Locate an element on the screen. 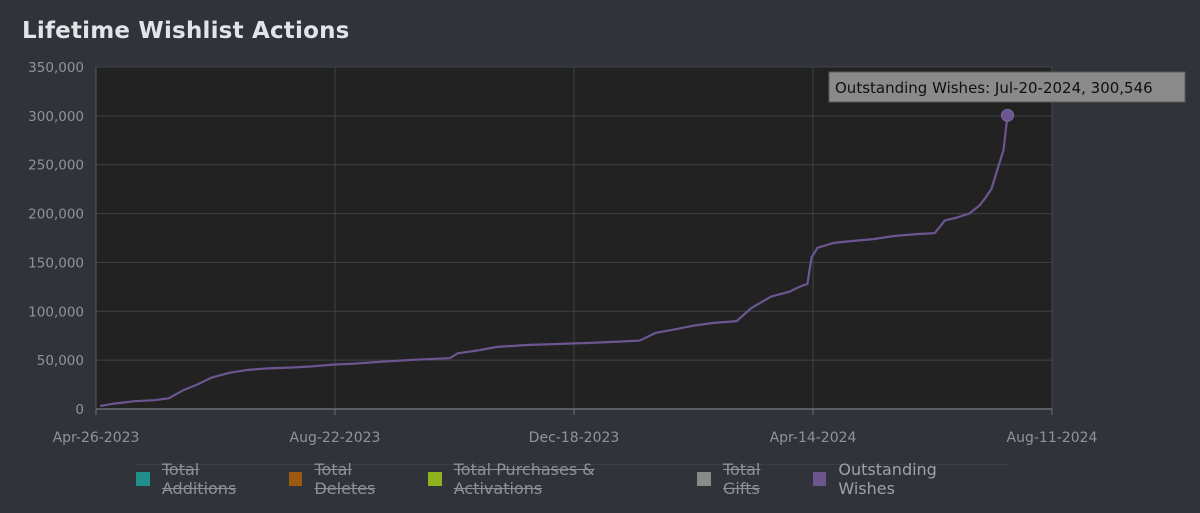 This screenshot has width=1200, height=513. legend-item: Outstanding Wishes is located at coordinates (905, 479).